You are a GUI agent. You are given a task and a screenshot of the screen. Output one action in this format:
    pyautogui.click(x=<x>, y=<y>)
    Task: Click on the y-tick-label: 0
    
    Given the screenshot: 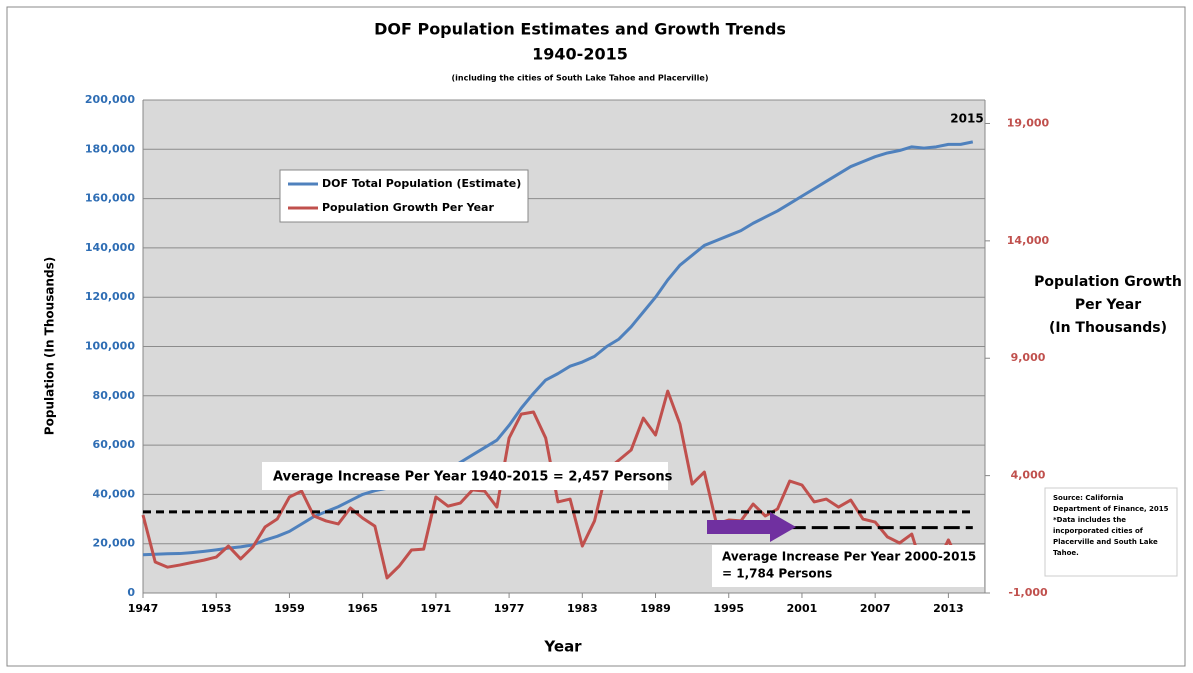 What is the action you would take?
    pyautogui.click(x=131, y=592)
    